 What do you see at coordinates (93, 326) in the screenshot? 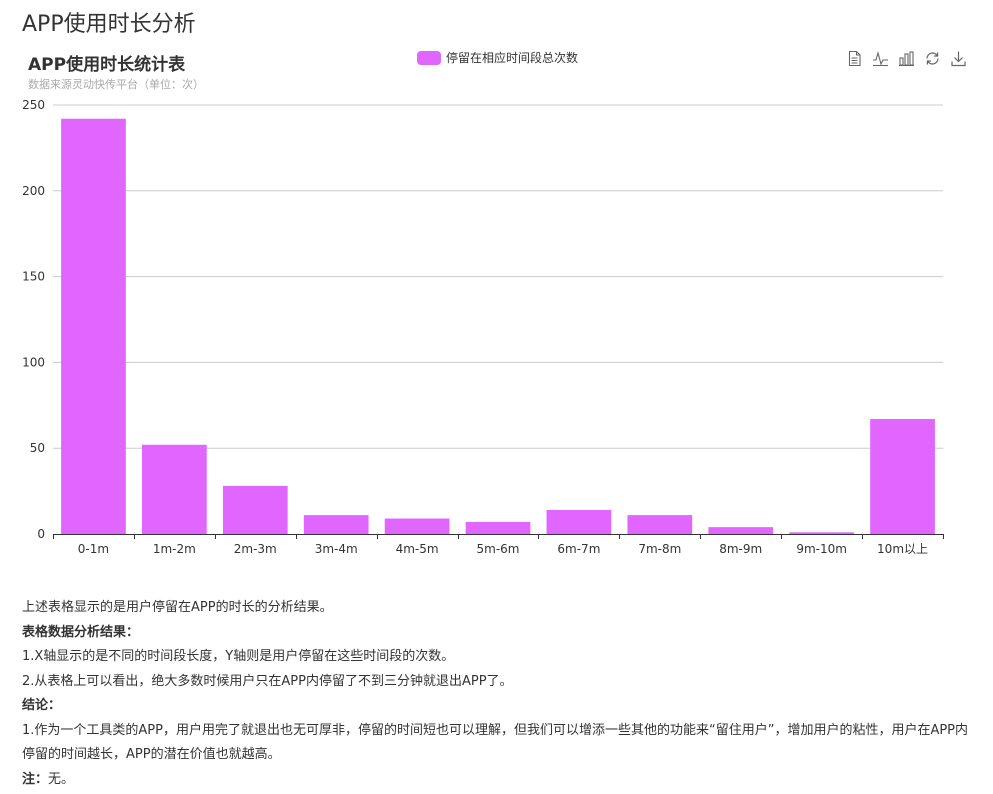
I see `bar-0-1m` at bounding box center [93, 326].